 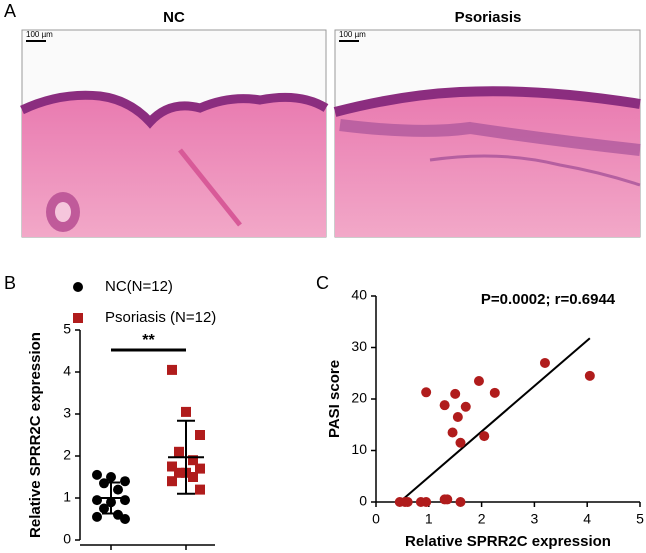 I want to click on x-tick-label: 1, so click(x=429, y=519).